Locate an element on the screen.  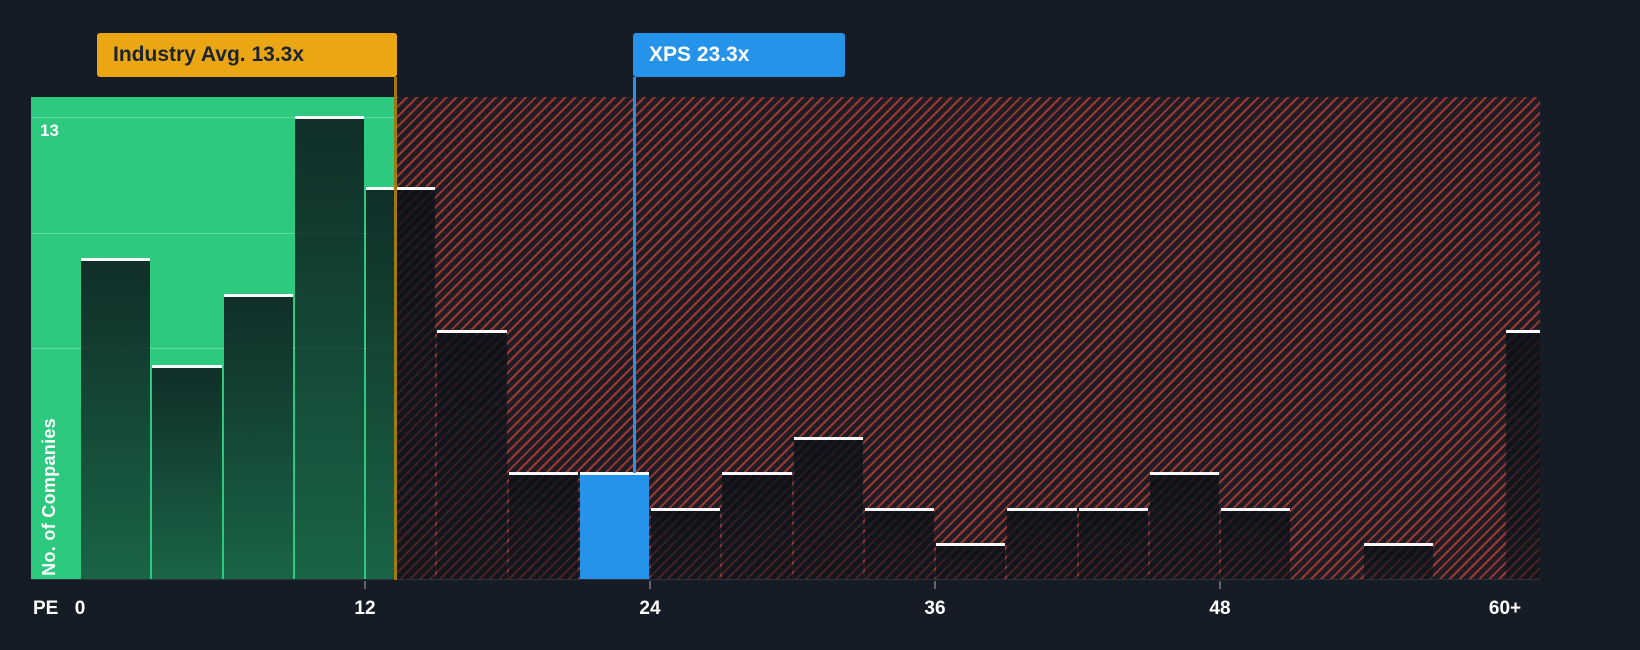
histogram-bar-xps is located at coordinates (614, 525).